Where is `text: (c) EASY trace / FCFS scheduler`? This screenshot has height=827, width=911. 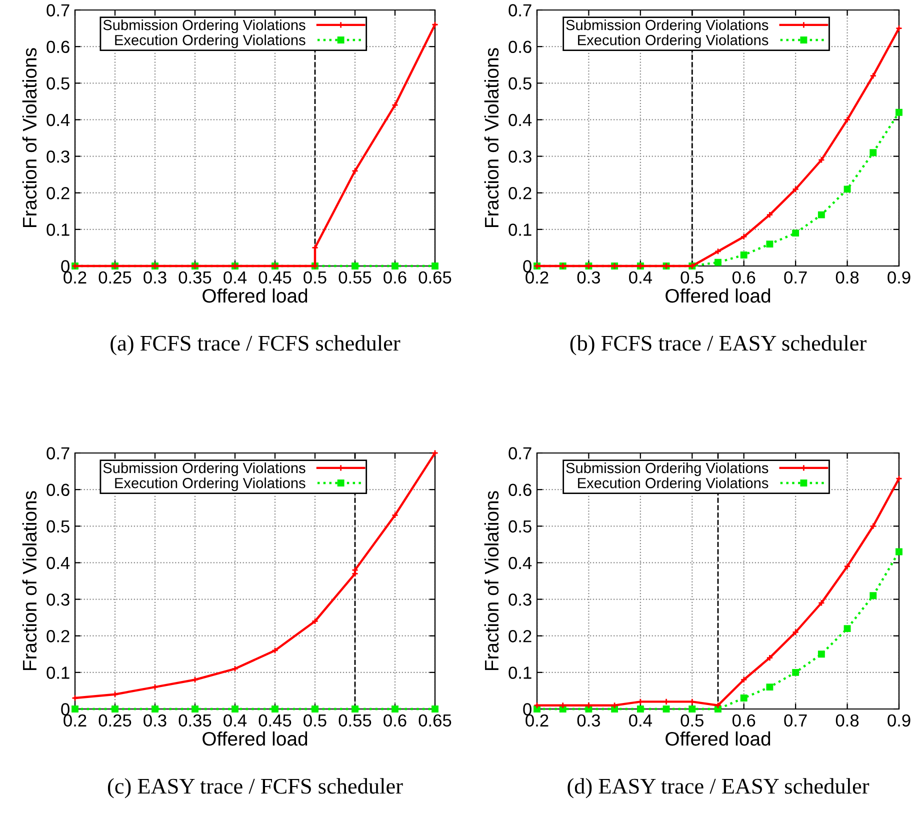
text: (c) EASY trace / FCFS scheduler is located at coordinates (255, 788).